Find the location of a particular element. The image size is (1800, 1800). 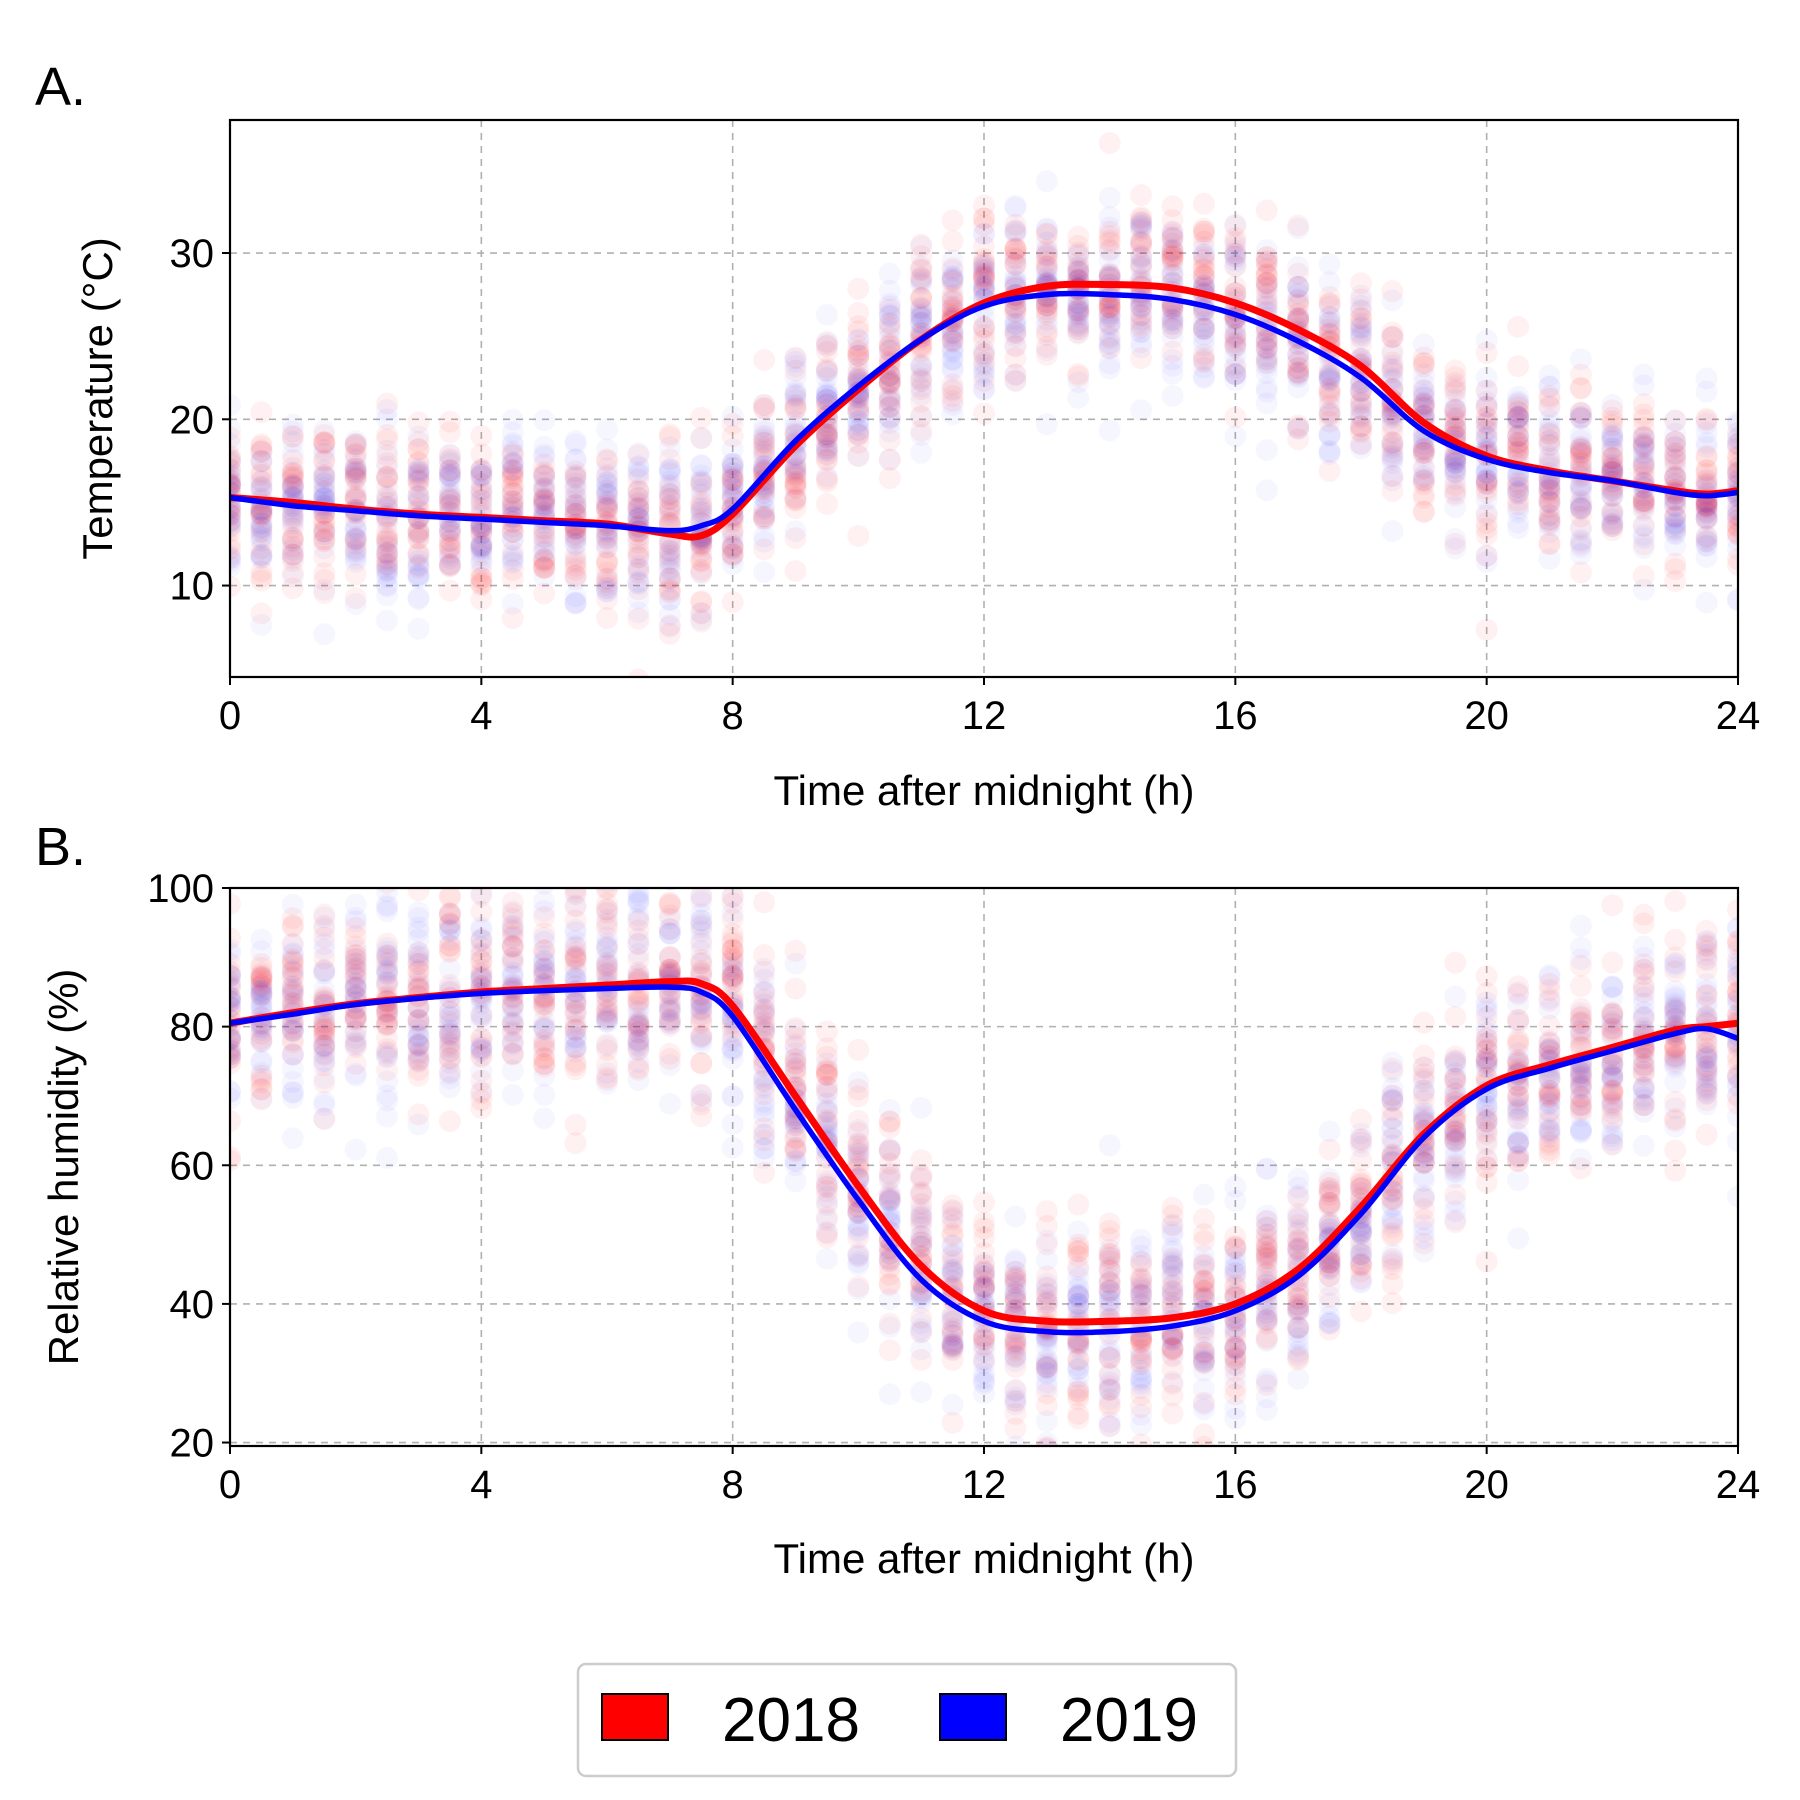

x-tick-label: 20 is located at coordinates (1486, 716).